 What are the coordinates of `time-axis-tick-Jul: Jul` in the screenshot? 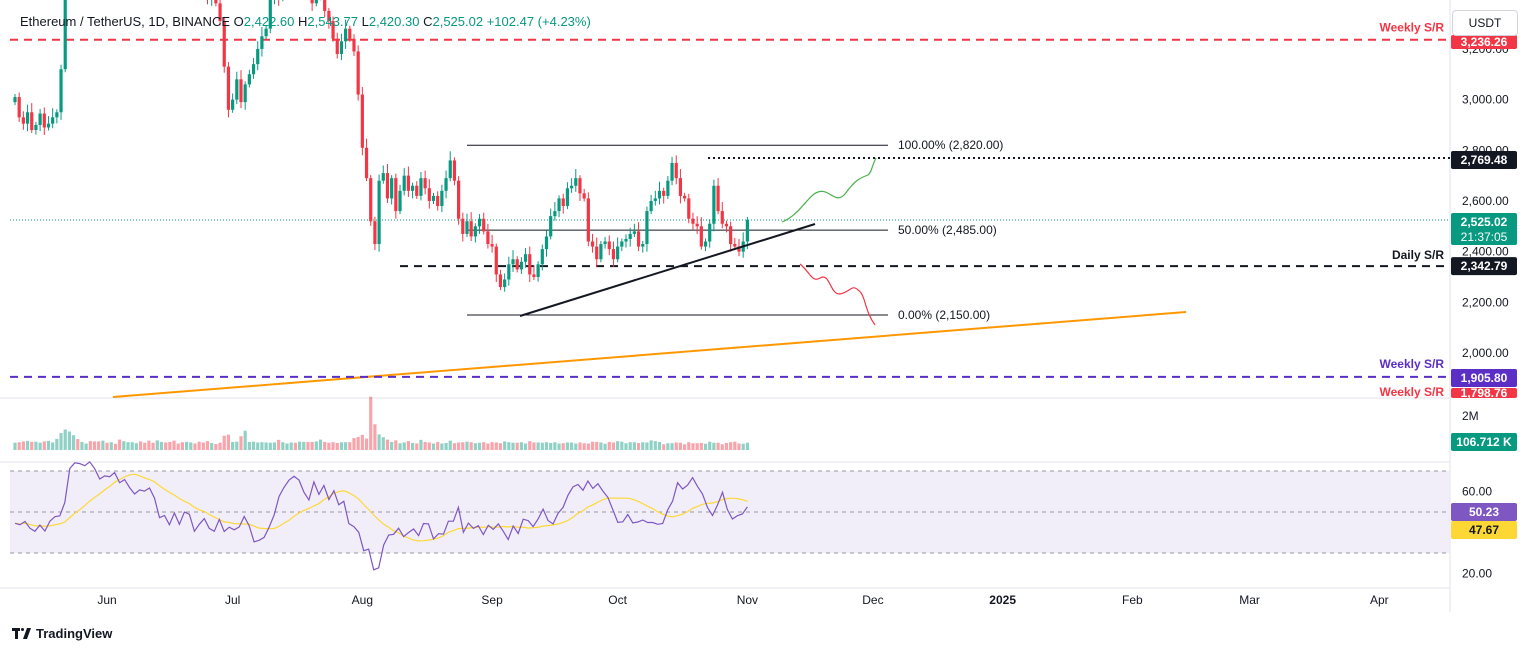 It's located at (232, 600).